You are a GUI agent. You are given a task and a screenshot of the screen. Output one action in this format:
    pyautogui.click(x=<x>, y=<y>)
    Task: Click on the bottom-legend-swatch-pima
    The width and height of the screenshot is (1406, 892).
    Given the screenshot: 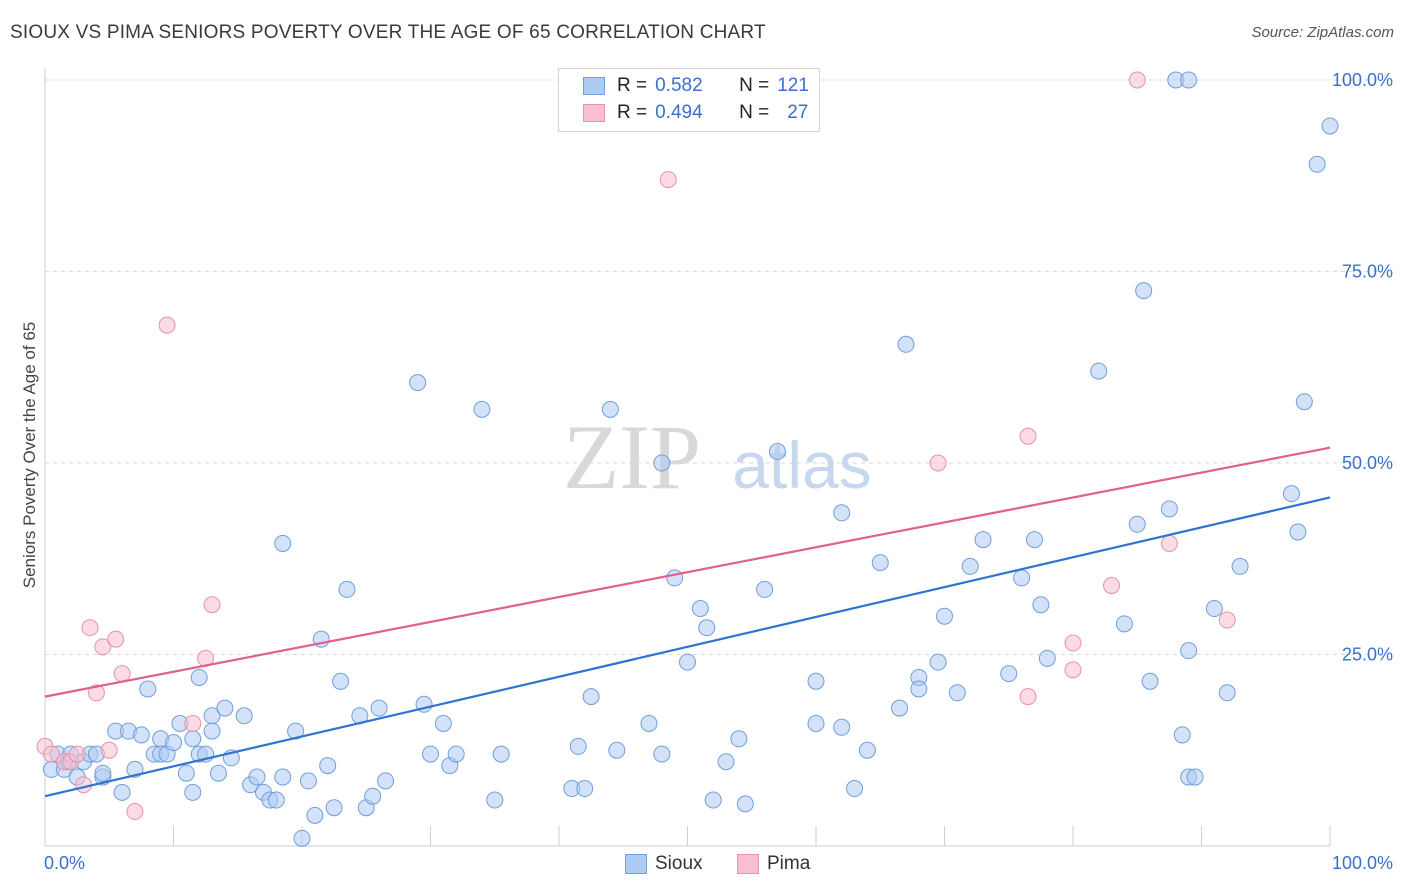 What is the action you would take?
    pyautogui.click(x=748, y=864)
    